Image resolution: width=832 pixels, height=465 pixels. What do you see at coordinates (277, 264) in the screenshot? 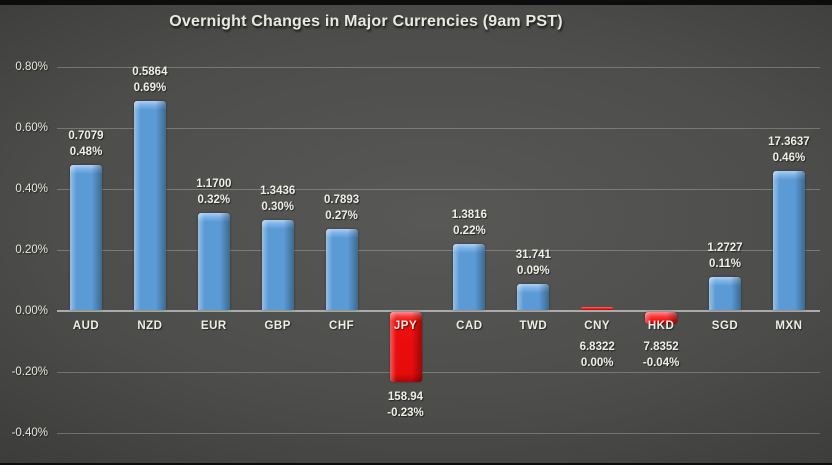
I see `bar-GBP` at bounding box center [277, 264].